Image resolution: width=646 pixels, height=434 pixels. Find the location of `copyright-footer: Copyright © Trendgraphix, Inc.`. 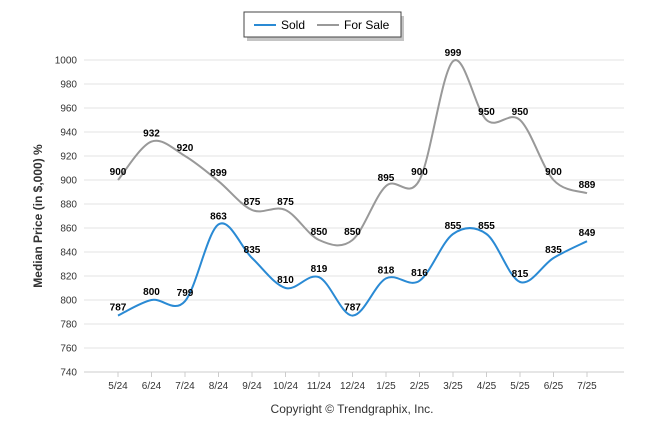

copyright-footer: Copyright © Trendgraphix, Inc. is located at coordinates (352, 409).